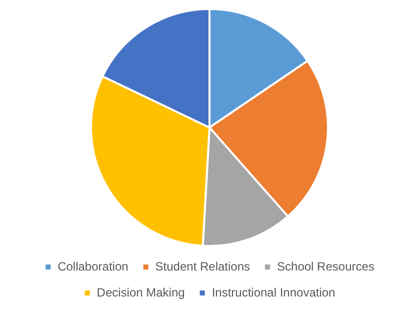 The image size is (419, 315). What do you see at coordinates (274, 292) in the screenshot?
I see `legend-label: Instructional Innovation` at bounding box center [274, 292].